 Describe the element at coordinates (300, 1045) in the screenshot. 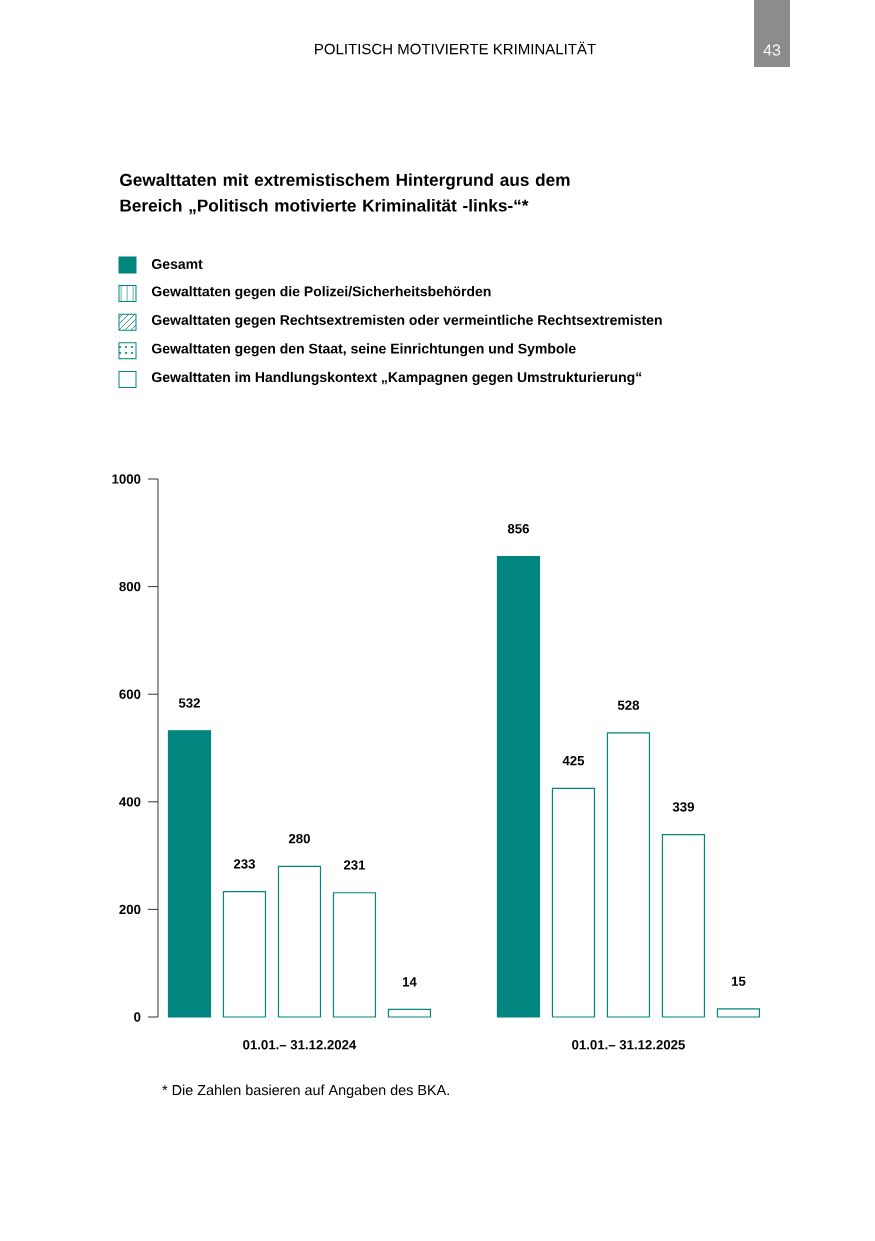

I see `x-tick-label: 01.01.– 31.12.2024` at that location.